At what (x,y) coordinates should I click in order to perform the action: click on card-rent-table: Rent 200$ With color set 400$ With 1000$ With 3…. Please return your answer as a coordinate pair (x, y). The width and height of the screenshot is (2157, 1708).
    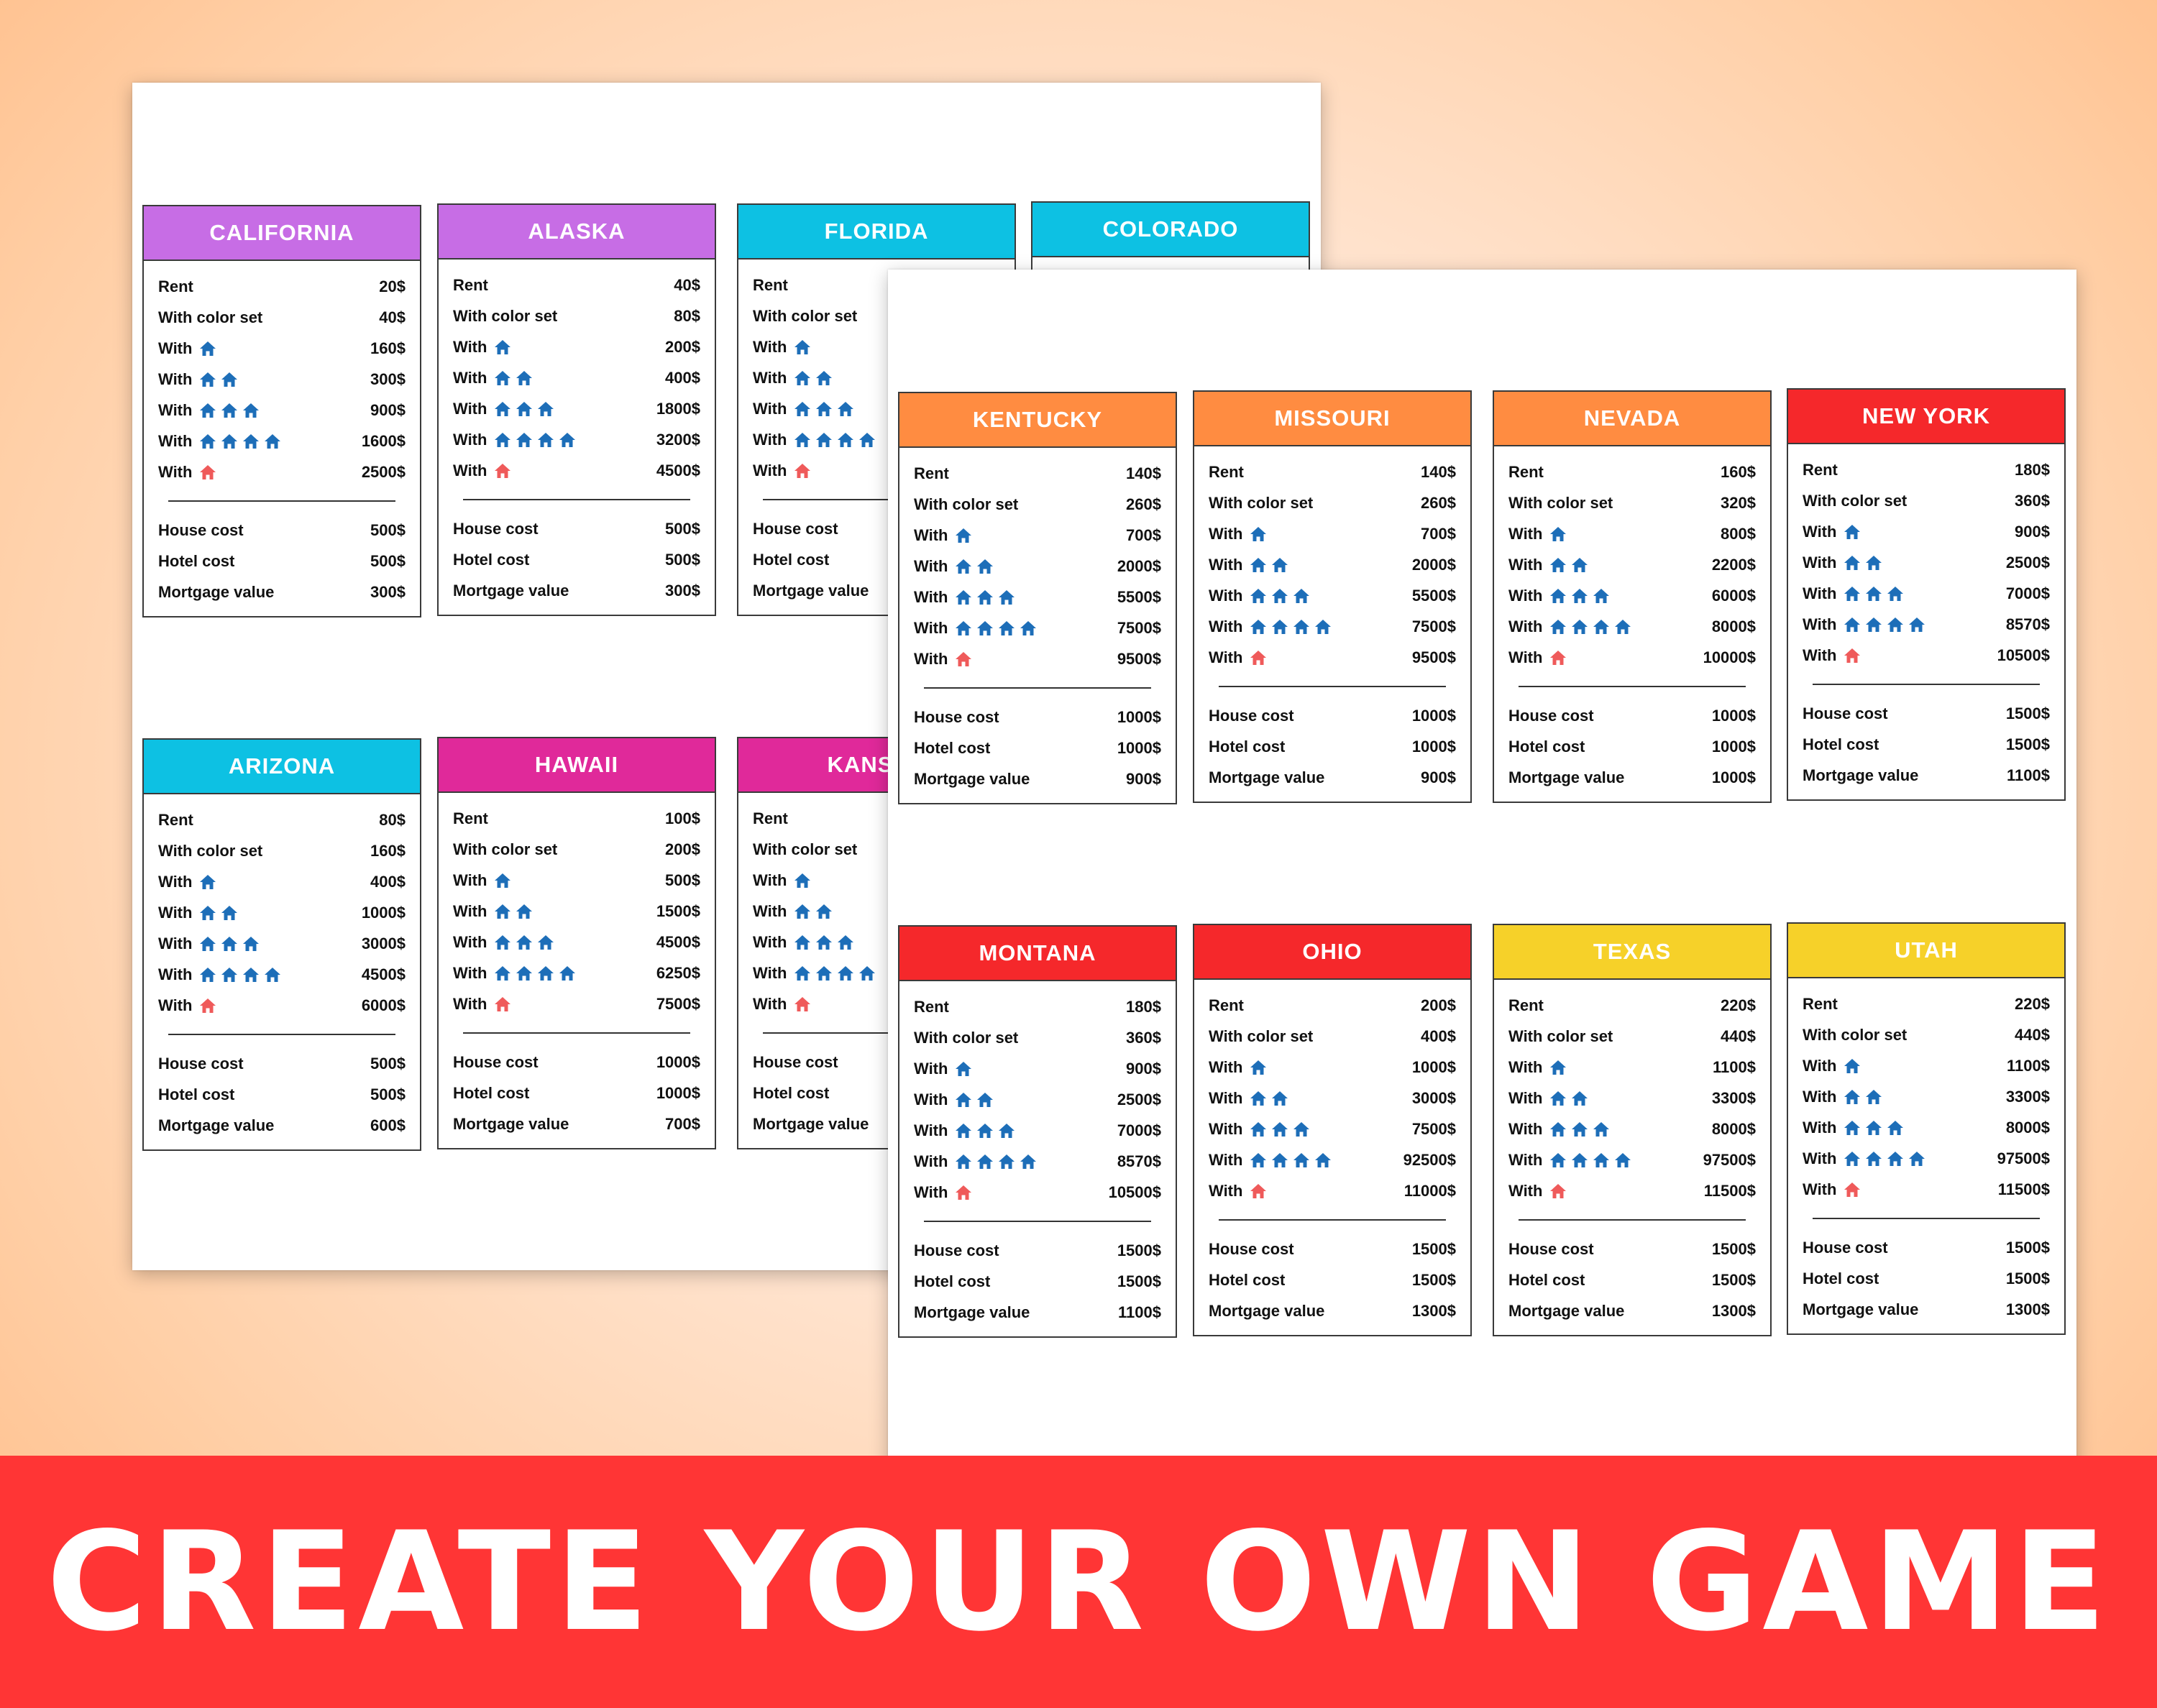
    Looking at the image, I should click on (1332, 1157).